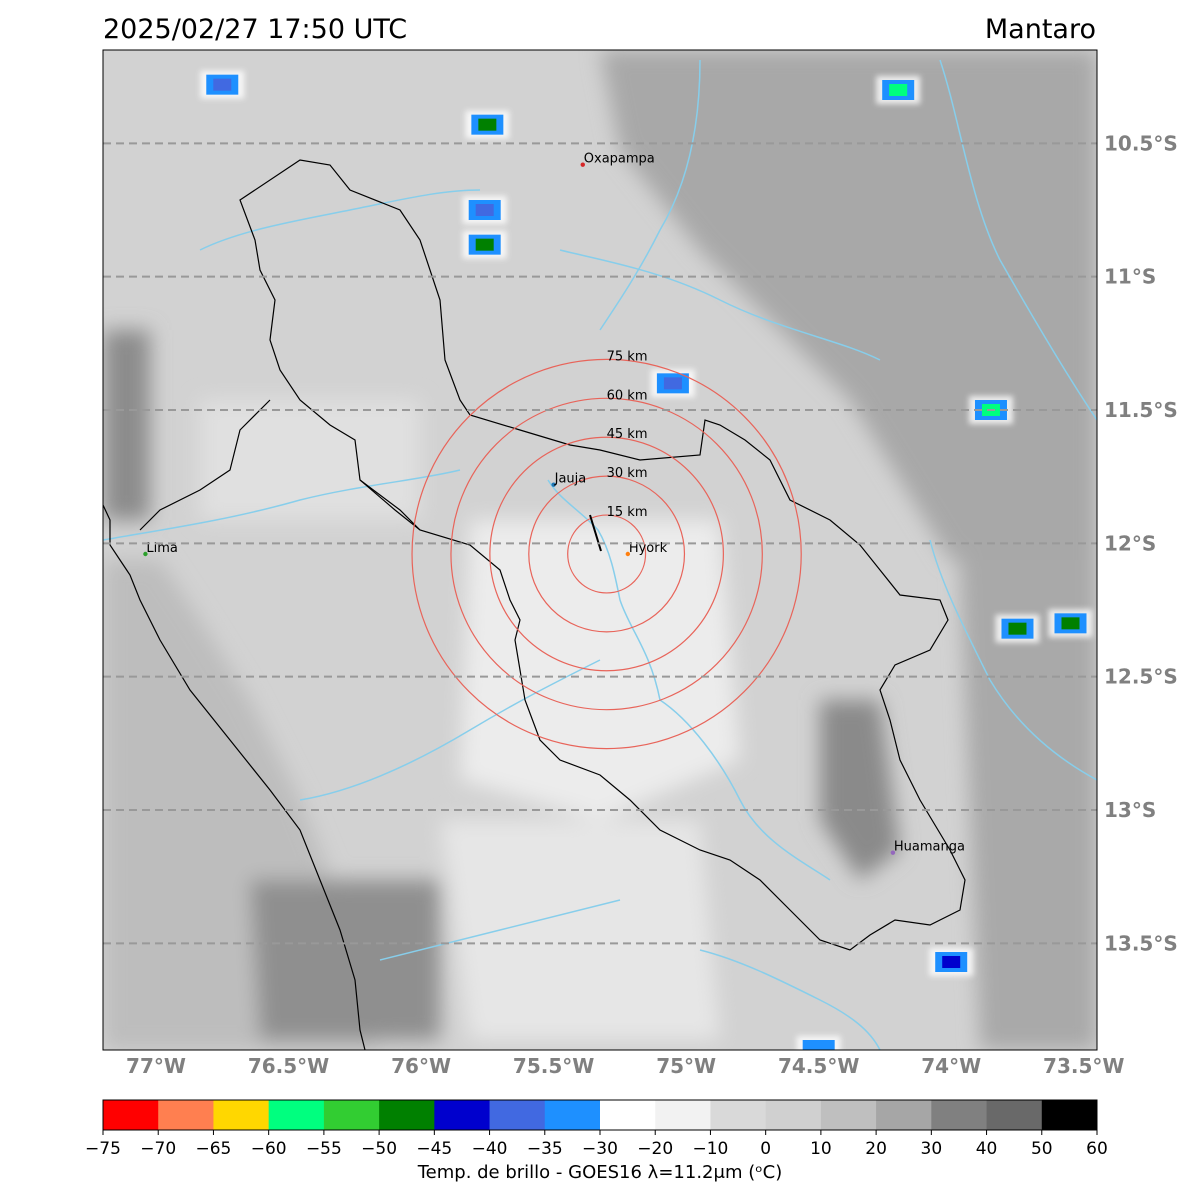 The width and height of the screenshot is (1200, 1200). Describe the element at coordinates (234, 777) in the screenshot. I see `coastline` at that location.